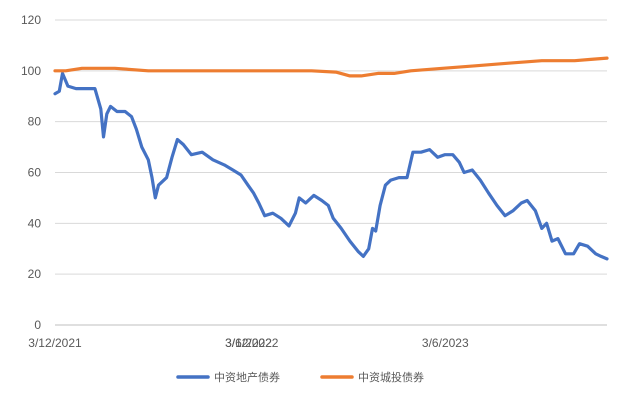 The image size is (629, 403). I want to click on x-tick-label: 3/6/2022, so click(248, 343).